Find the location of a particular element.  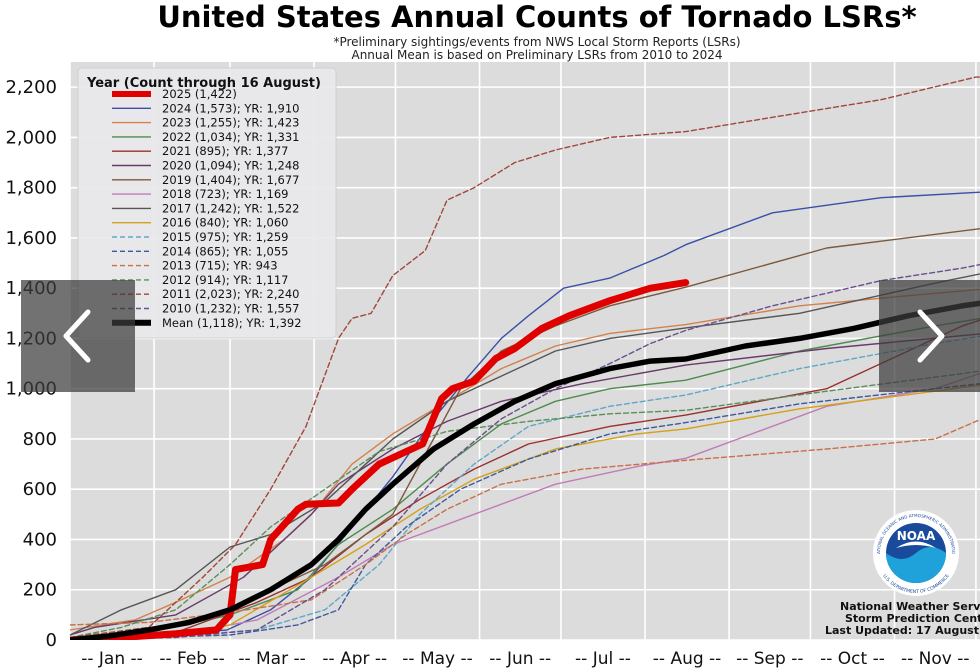

next-image-button is located at coordinates (929, 336).